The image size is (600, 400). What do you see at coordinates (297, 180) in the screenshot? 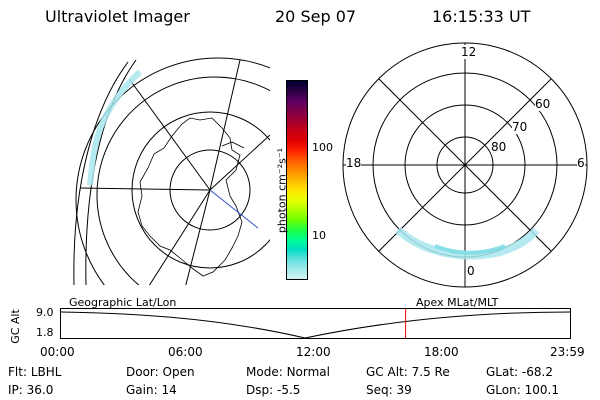
I see `colorbar` at bounding box center [297, 180].